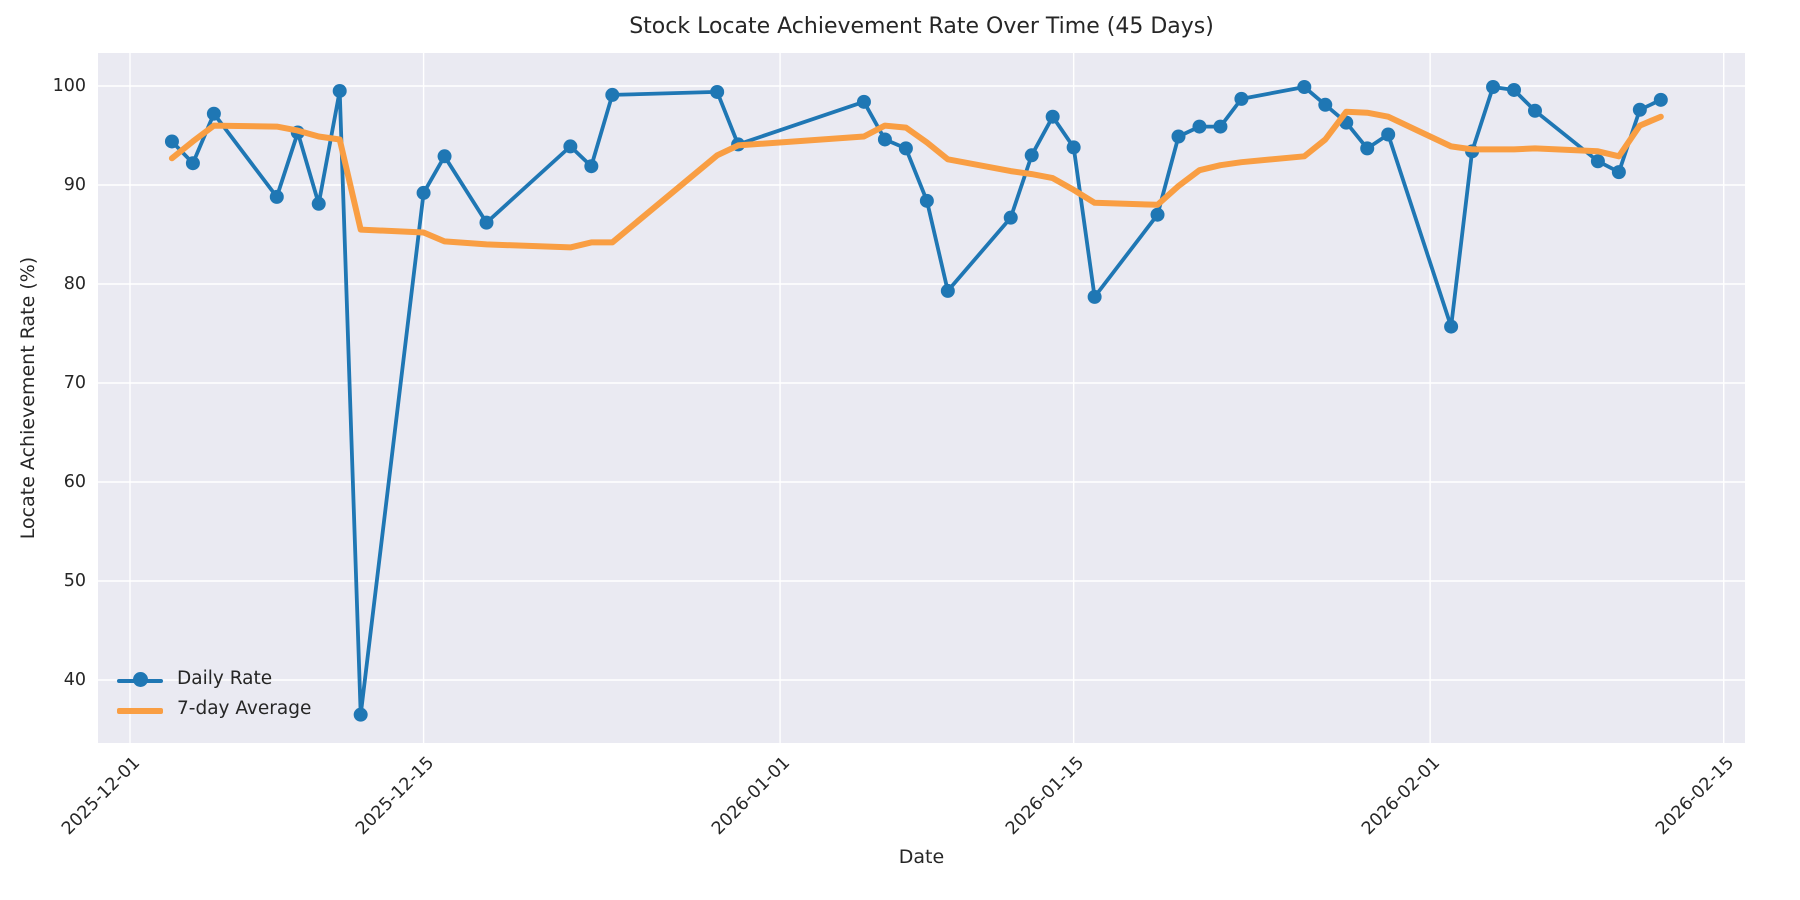 The width and height of the screenshot is (1800, 900). What do you see at coordinates (140, 711) in the screenshot?
I see `7day-average-line-swatch` at bounding box center [140, 711].